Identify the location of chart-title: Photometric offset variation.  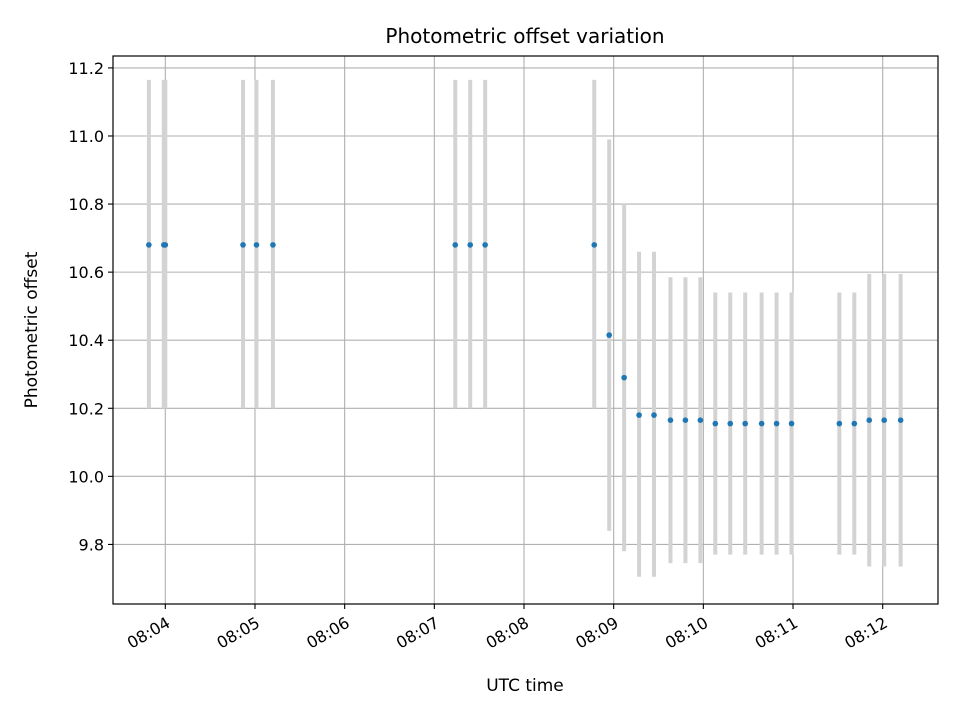
(524, 36).